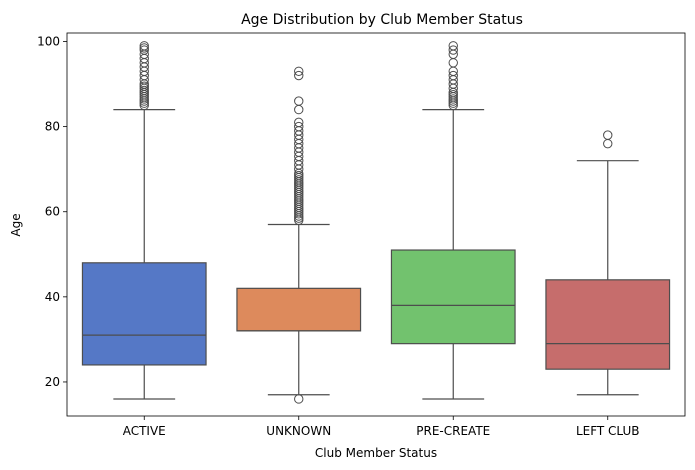  I want to click on x-axis-title: Club Member Status, so click(376, 453).